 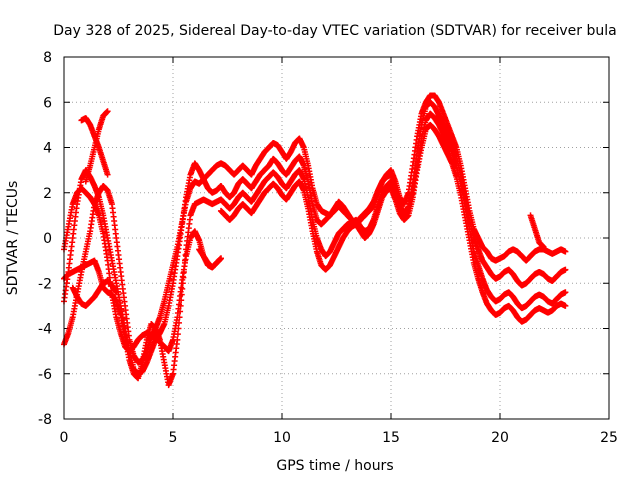 I want to click on y-tick-label: 0, so click(x=47, y=239).